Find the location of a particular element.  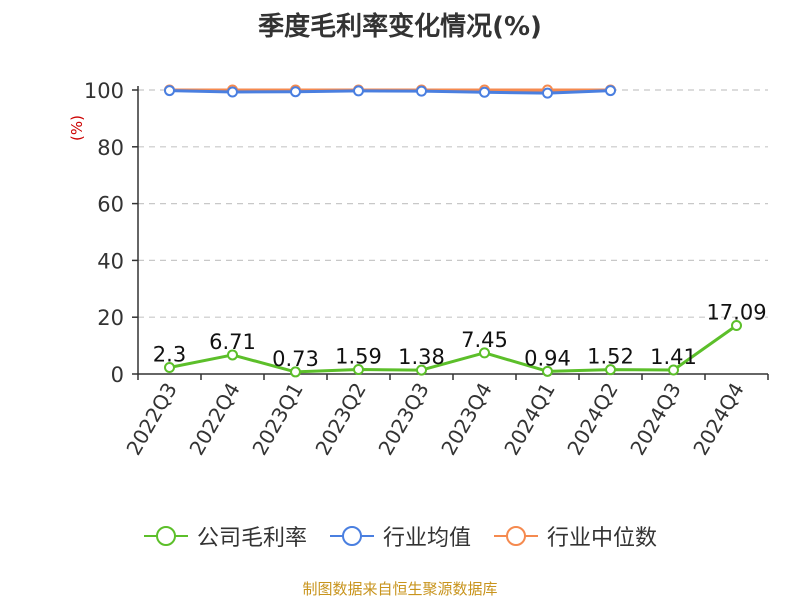

data-label: 7.45 is located at coordinates (484, 340).